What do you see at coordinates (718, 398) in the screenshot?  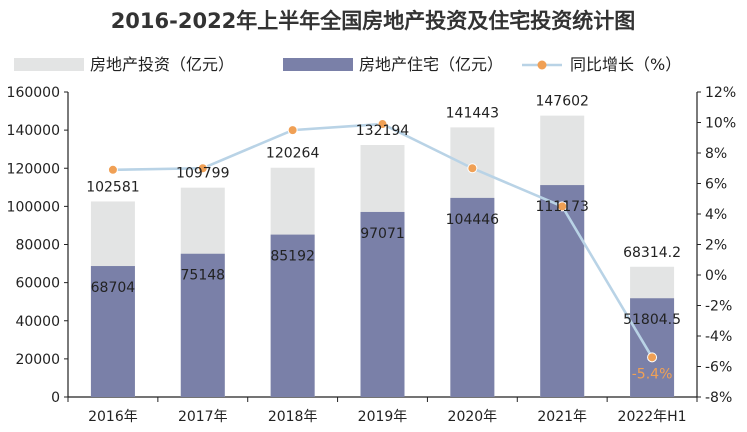 I see `y-tick-label-right: -8%` at bounding box center [718, 398].